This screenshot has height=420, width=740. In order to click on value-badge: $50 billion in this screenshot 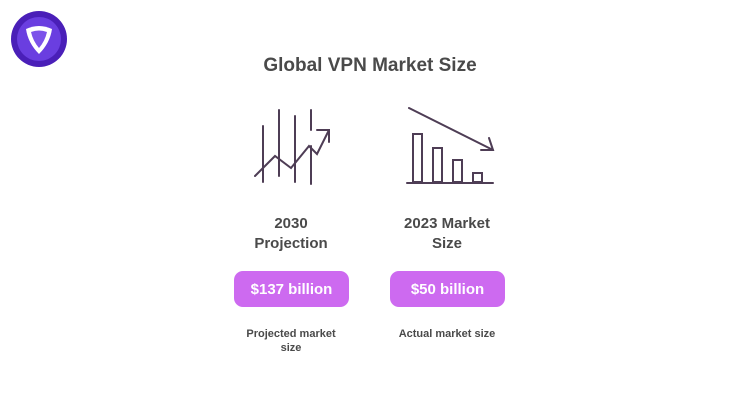, I will do `click(447, 289)`.